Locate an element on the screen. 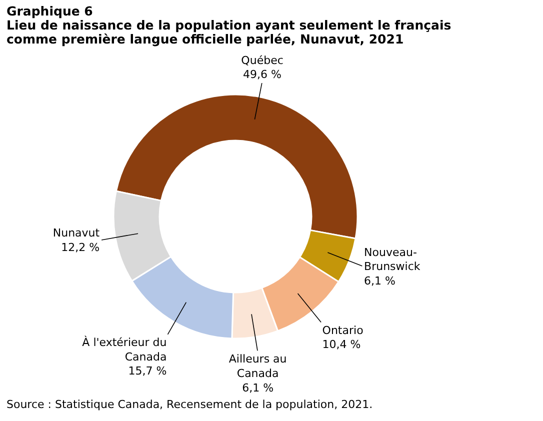 This screenshot has height=421, width=543. data-label: 15,7 % is located at coordinates (147, 371).